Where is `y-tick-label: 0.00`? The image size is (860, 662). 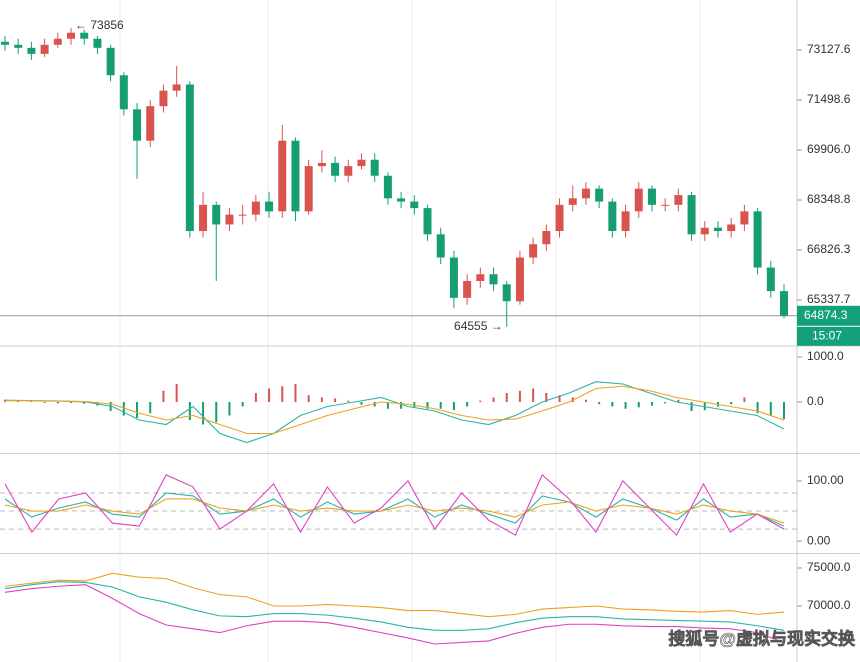
y-tick-label: 0.00 is located at coordinates (819, 540).